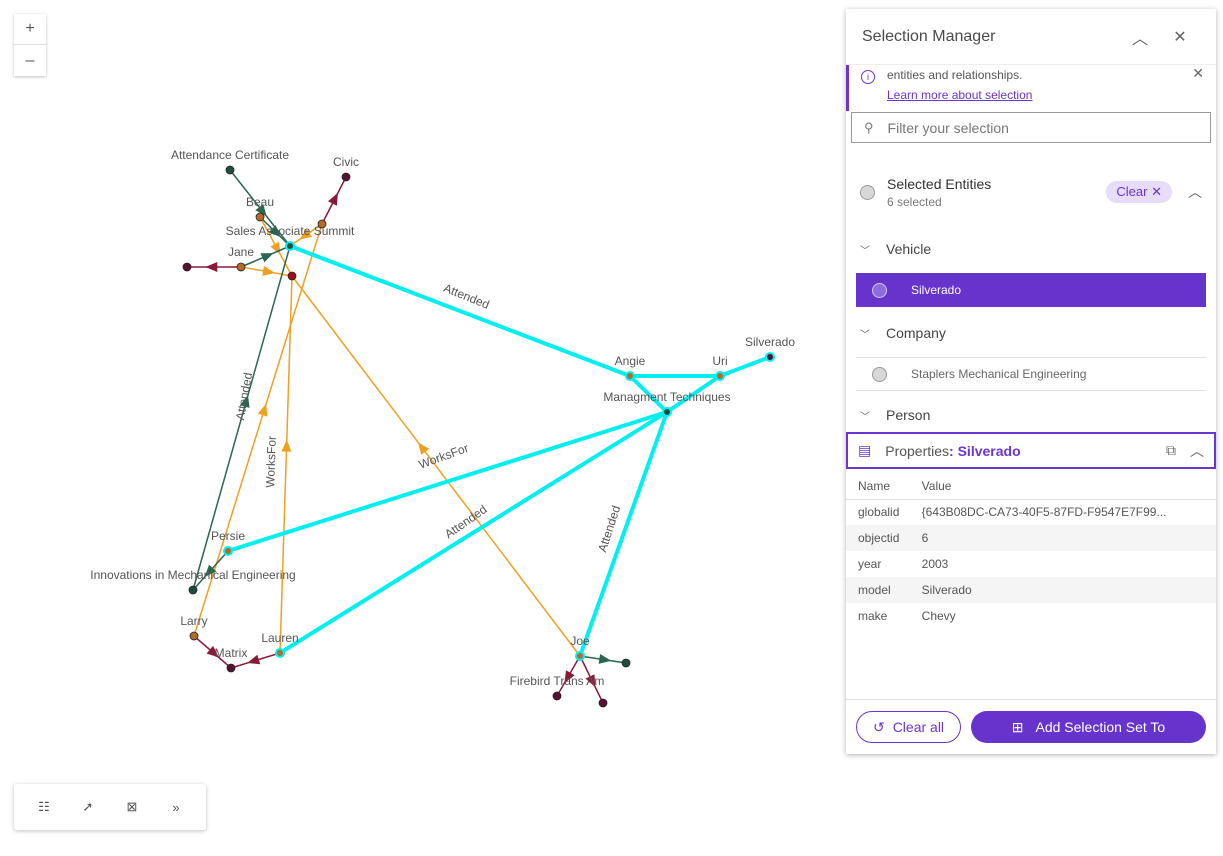  What do you see at coordinates (110, 807) in the screenshot?
I see `bottom-toolbar: ☷ ➚ ⊠ »` at bounding box center [110, 807].